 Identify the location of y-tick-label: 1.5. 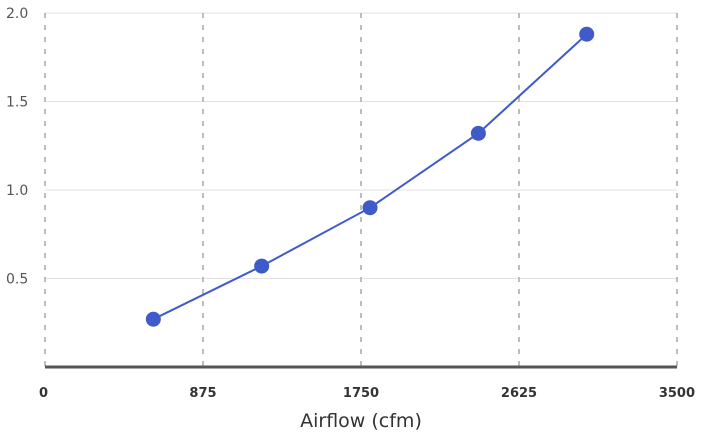
(17, 103).